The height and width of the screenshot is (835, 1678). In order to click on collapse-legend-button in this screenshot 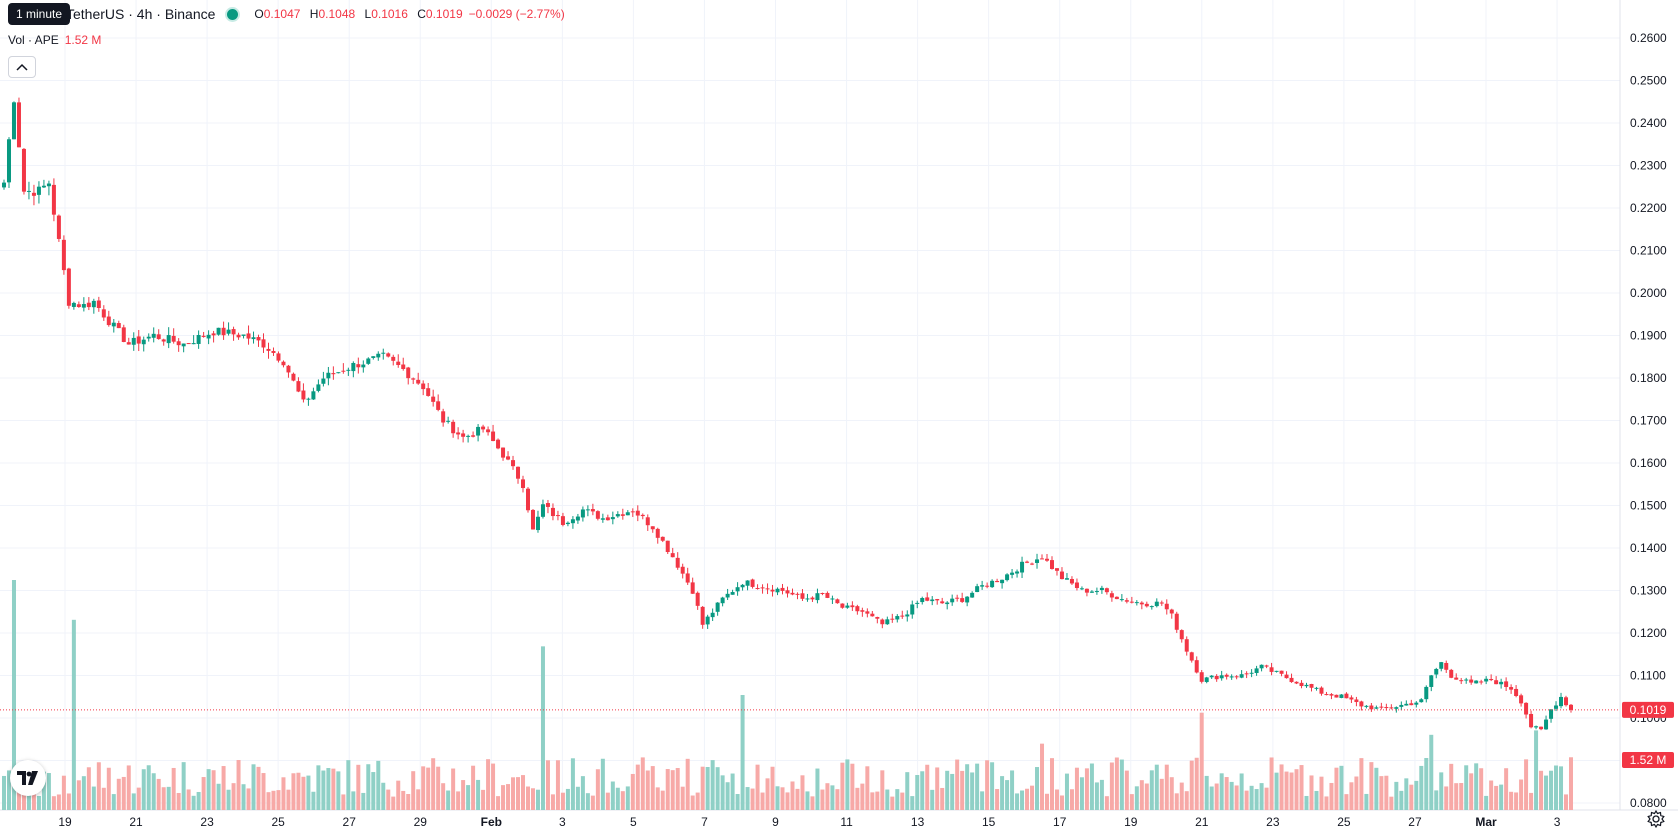, I will do `click(22, 67)`.